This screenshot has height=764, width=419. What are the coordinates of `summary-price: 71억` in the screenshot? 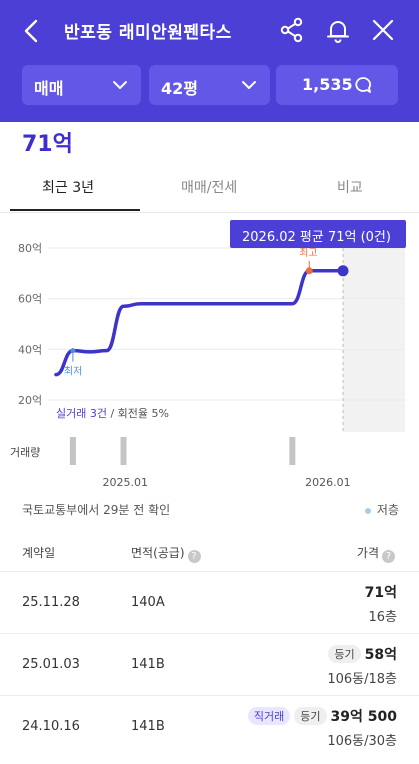 It's located at (47, 144).